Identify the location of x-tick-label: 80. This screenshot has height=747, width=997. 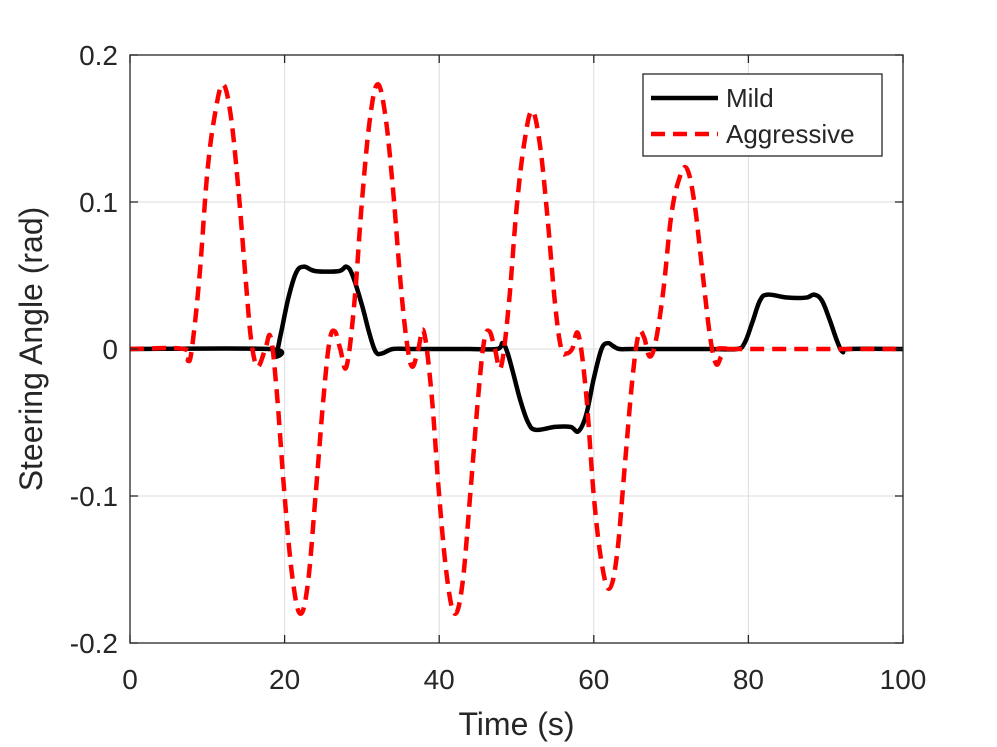
(748, 679).